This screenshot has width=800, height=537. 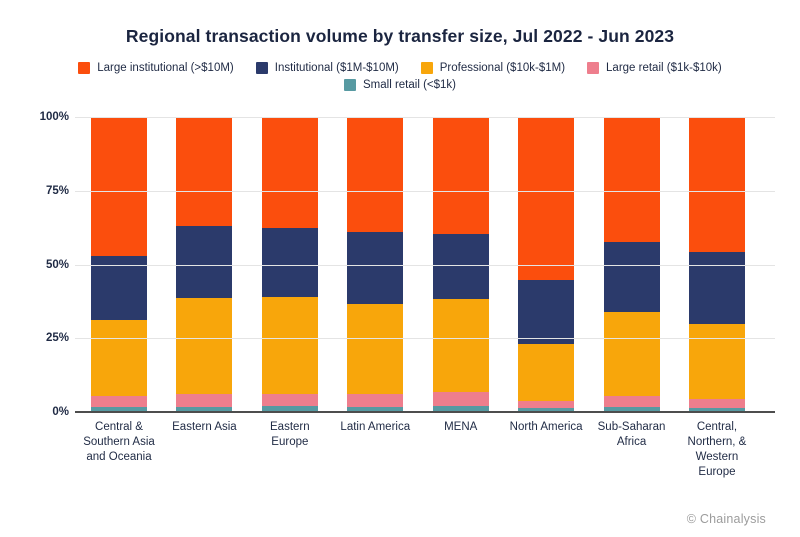 I want to click on x-axis-label-cell: North America, so click(x=546, y=450).